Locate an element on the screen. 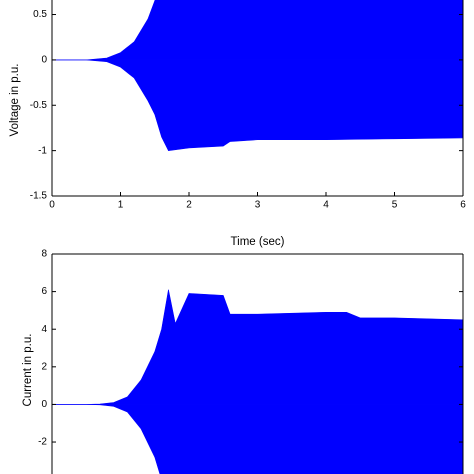 Image resolution: width=474 pixels, height=474 pixels. y-tick-label: -0.5 is located at coordinates (39, 105).